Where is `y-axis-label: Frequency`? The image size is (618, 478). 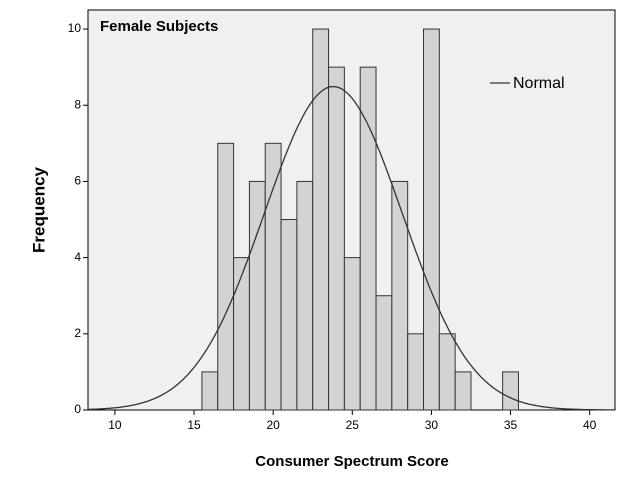
y-axis-label: Frequency is located at coordinates (38, 209).